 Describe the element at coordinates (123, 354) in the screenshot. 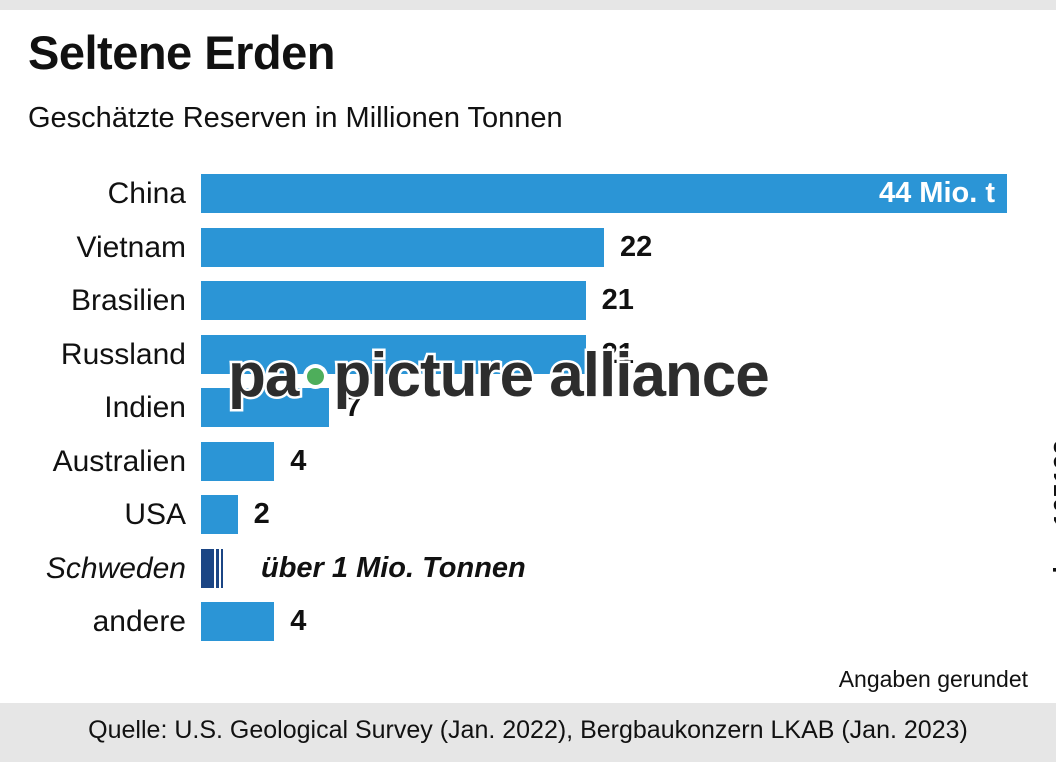

I see `bar-category-label: Russland` at that location.